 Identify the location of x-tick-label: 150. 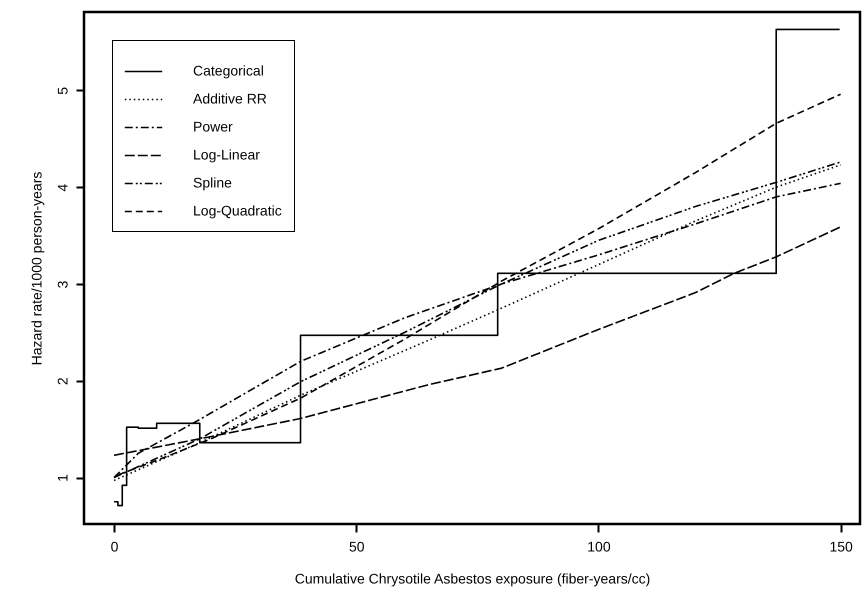
(841, 546).